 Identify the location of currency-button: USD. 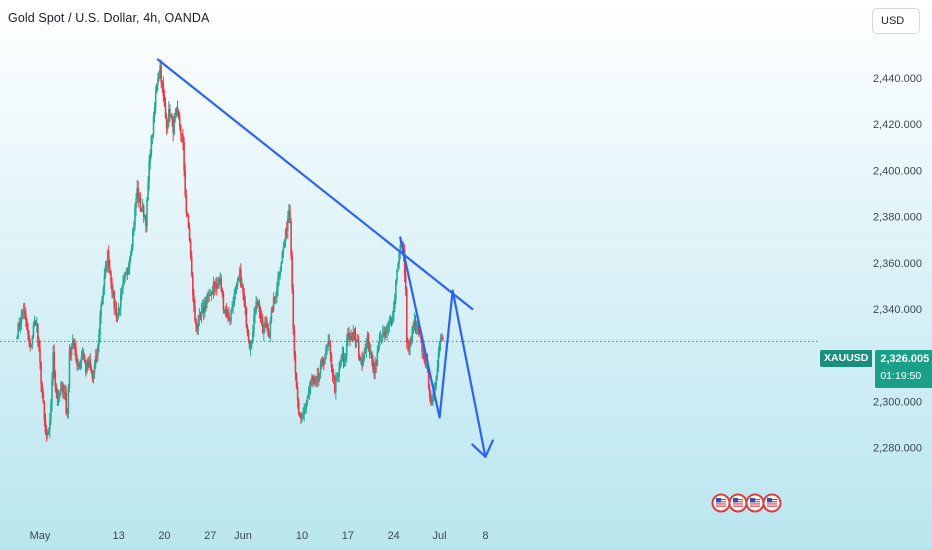
(896, 21).